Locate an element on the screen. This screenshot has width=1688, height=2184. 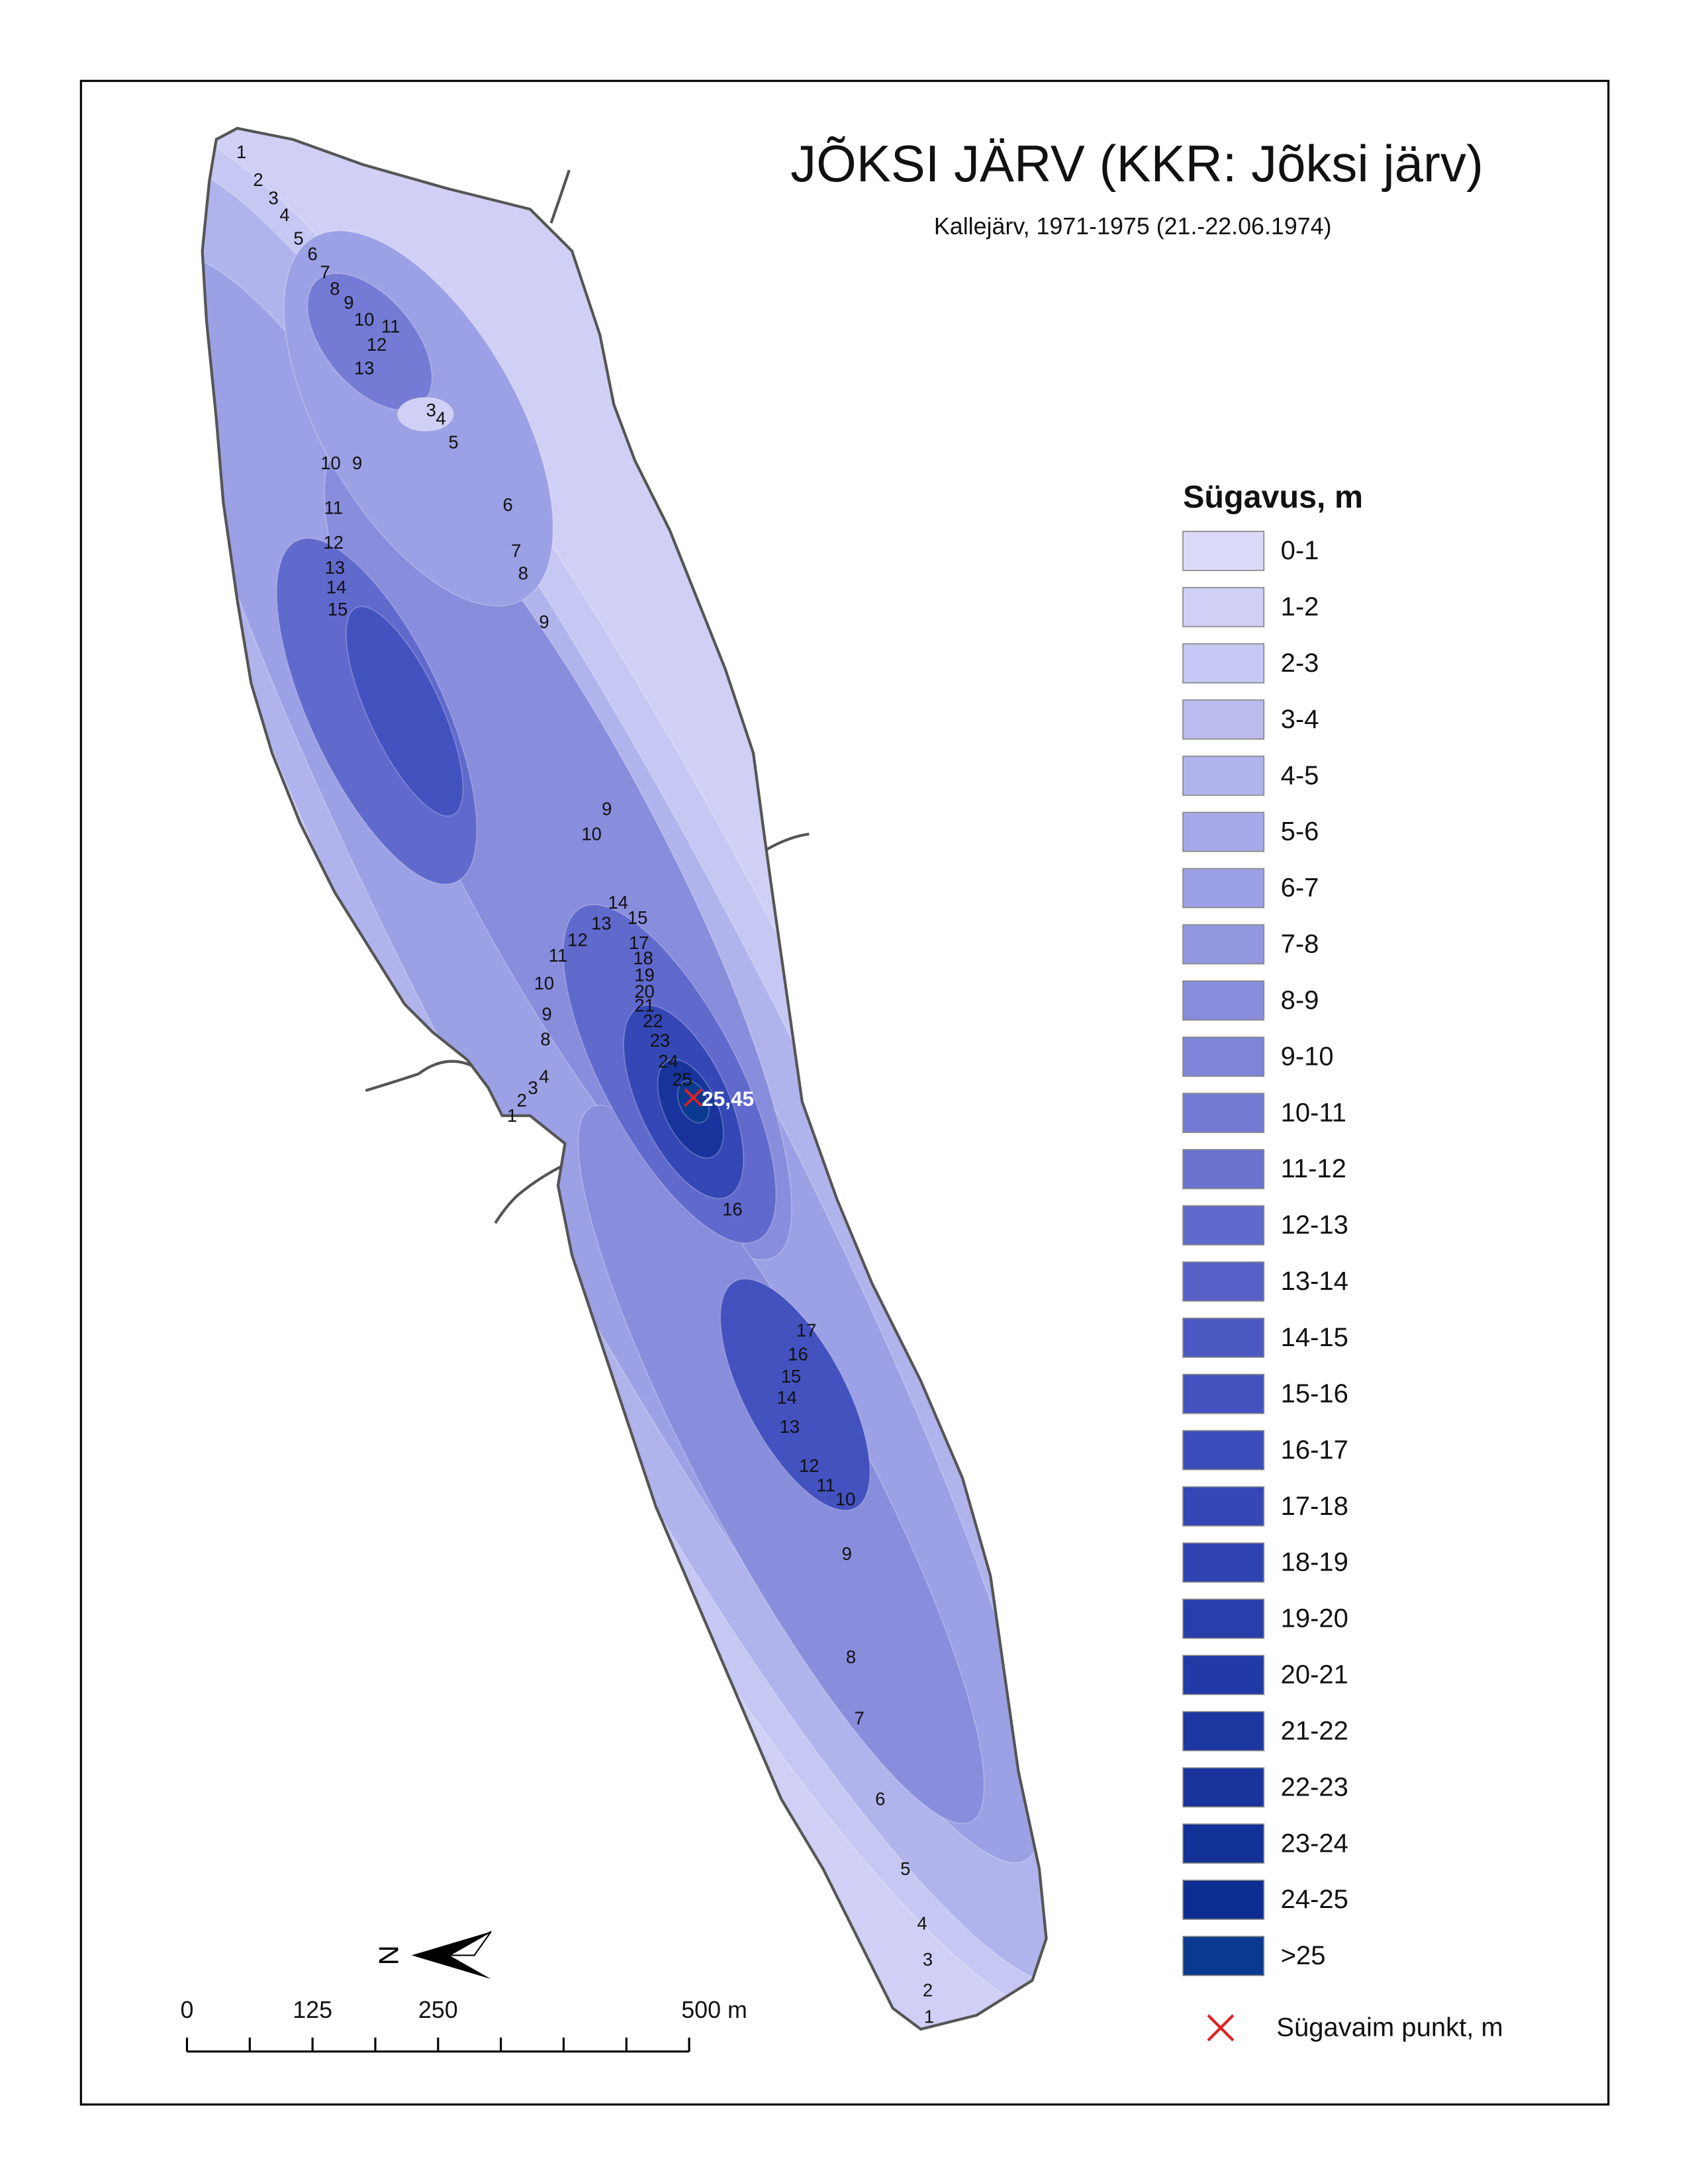
legend-label: 13-14 is located at coordinates (1314, 1281).